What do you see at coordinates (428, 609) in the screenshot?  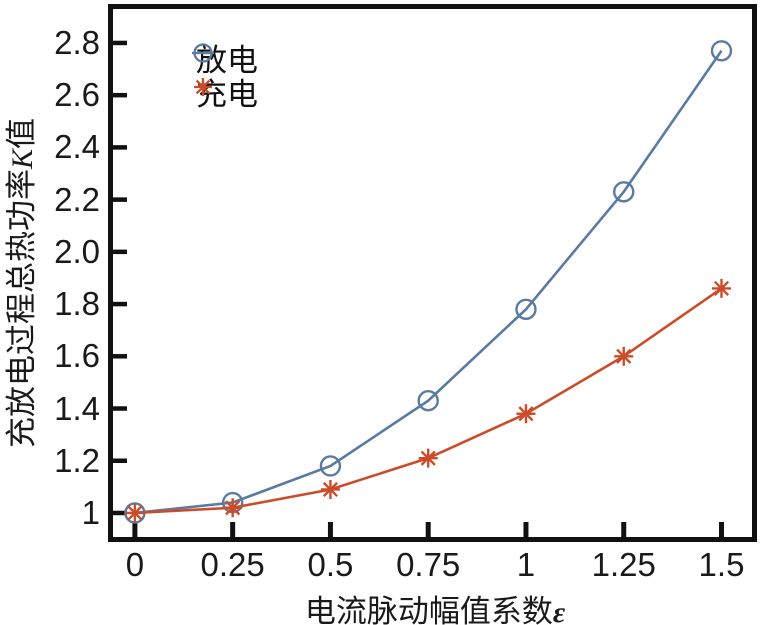 I see `x-axis-title-text: 电流脉动幅值系数` at bounding box center [428, 609].